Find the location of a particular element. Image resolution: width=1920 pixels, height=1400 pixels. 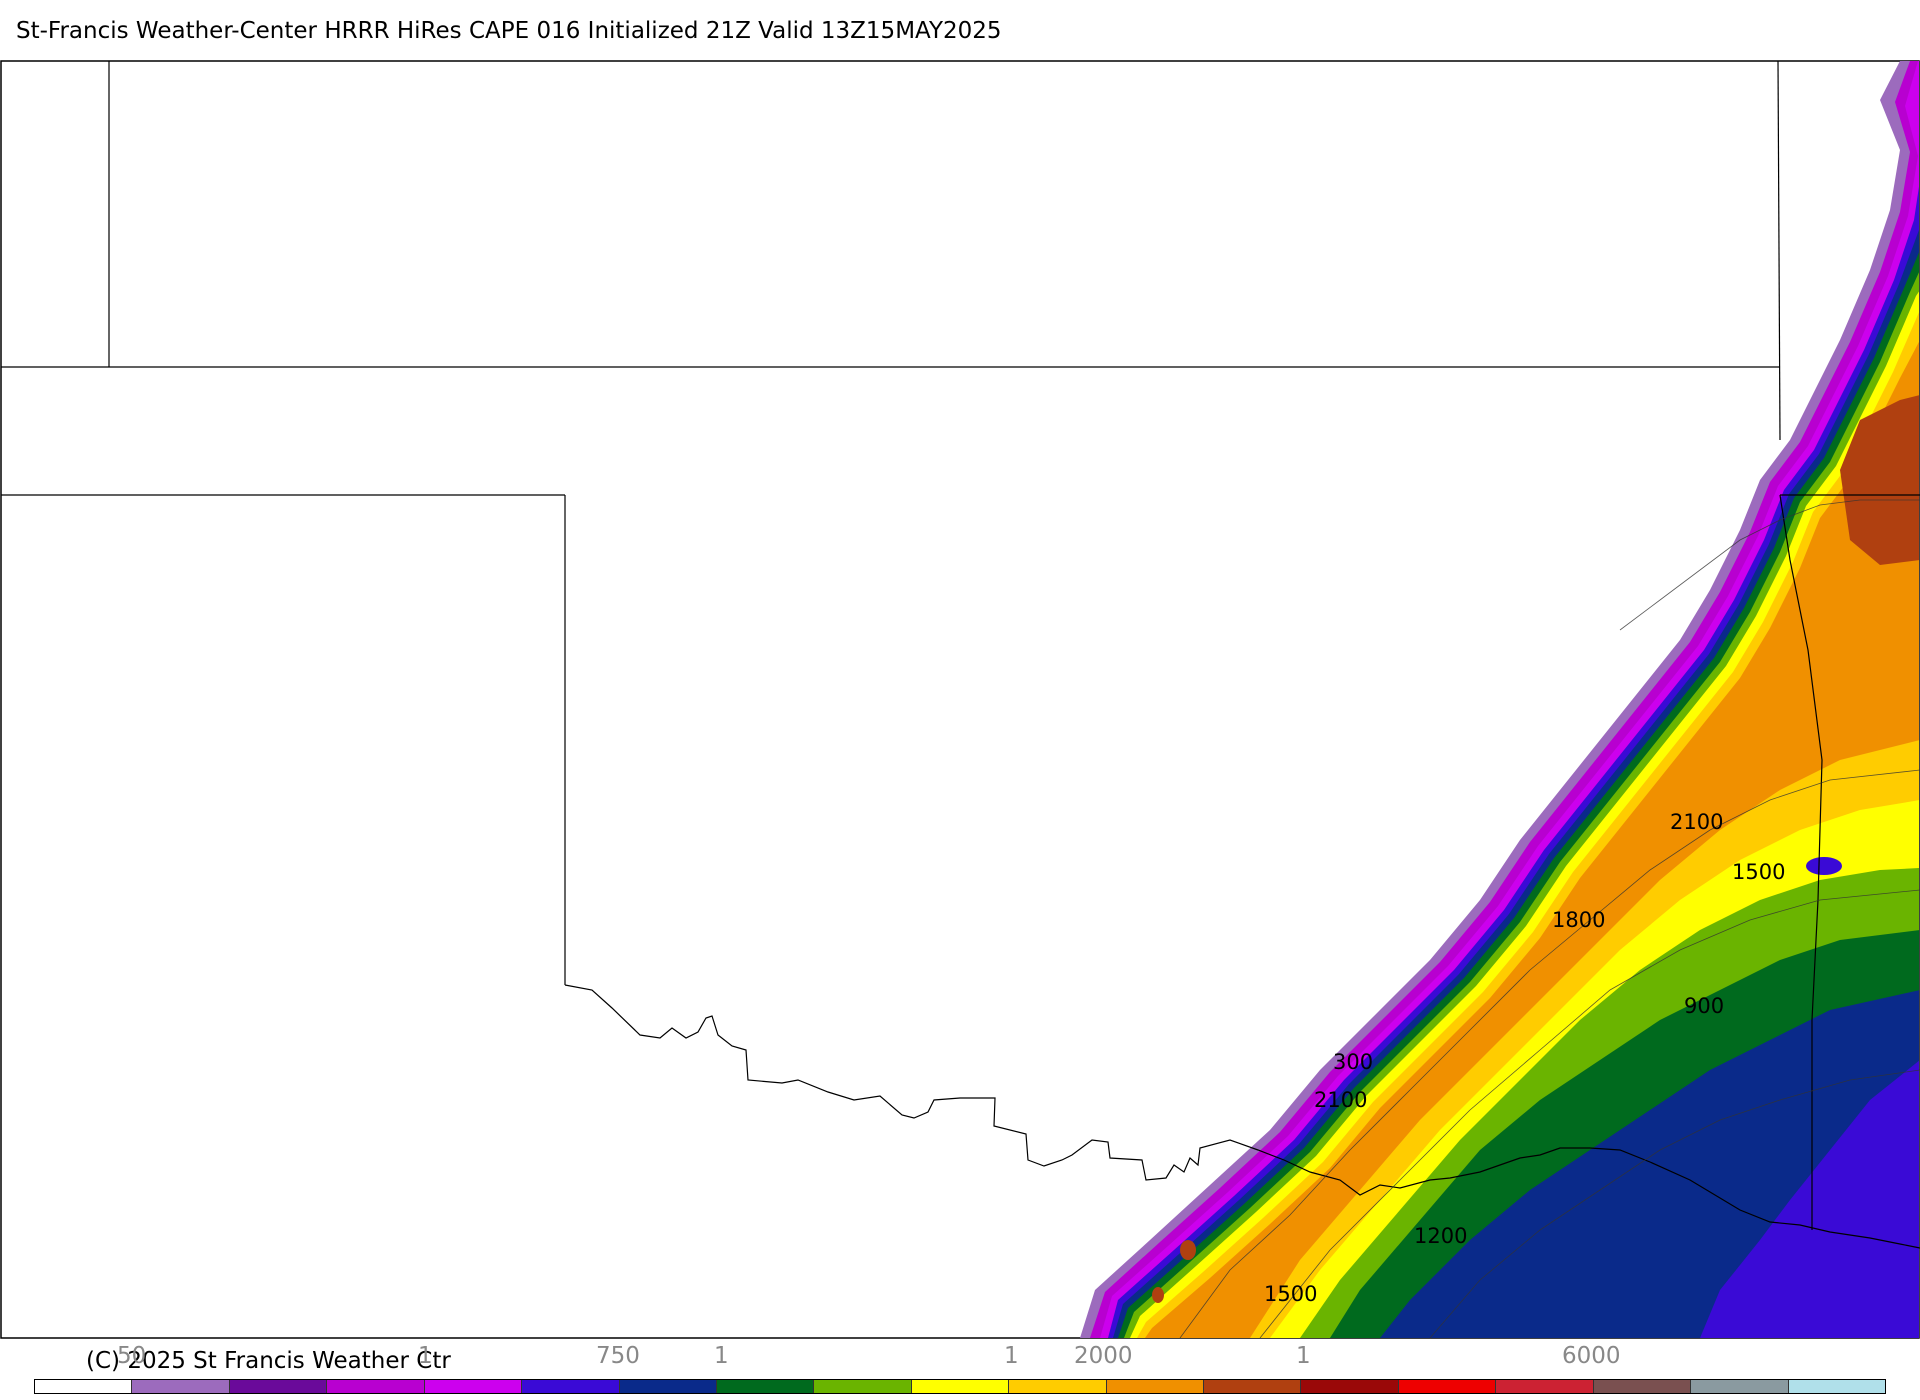

high-cape-pocket is located at coordinates (1188, 1250).